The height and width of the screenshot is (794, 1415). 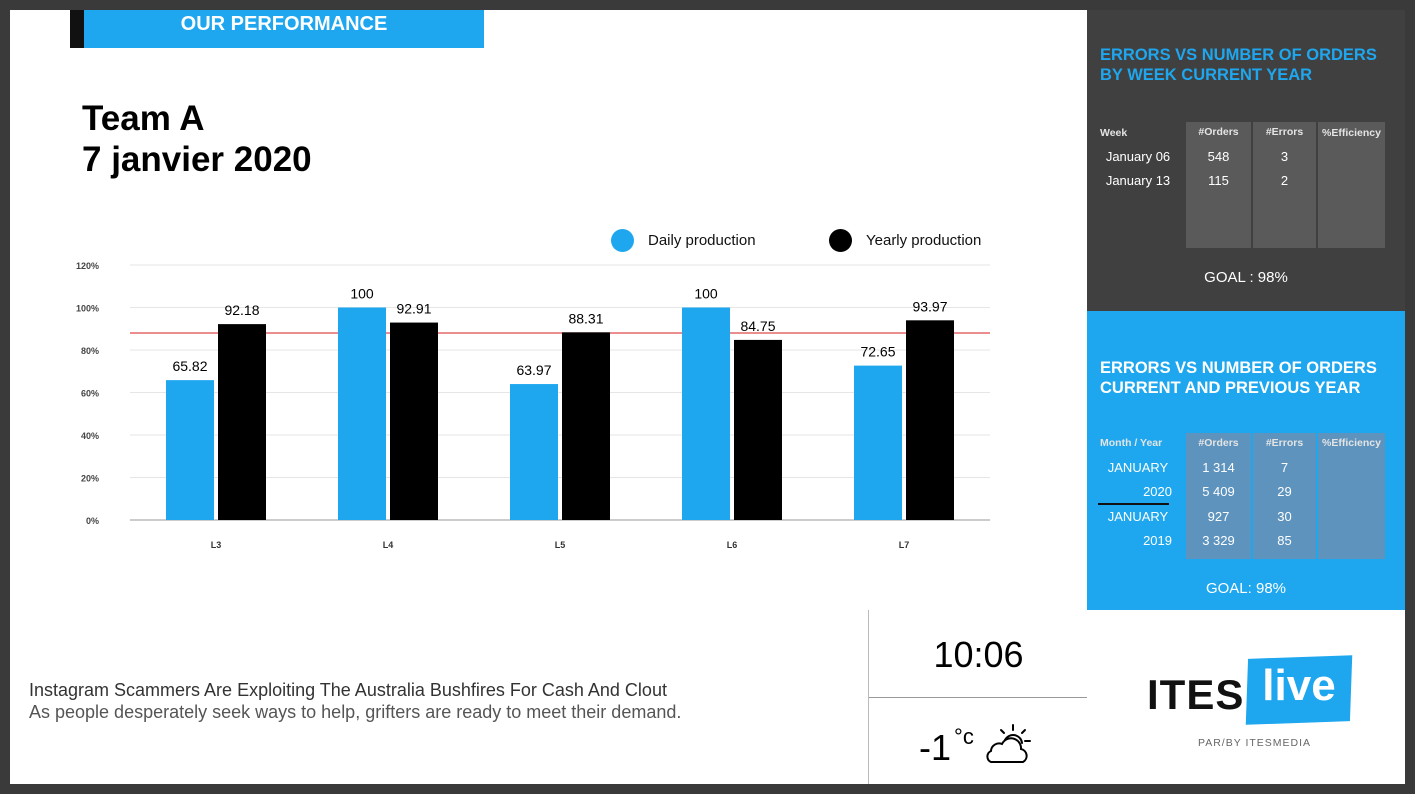 What do you see at coordinates (1218, 467) in the screenshot?
I see `yearly-row-orders: 1 314` at bounding box center [1218, 467].